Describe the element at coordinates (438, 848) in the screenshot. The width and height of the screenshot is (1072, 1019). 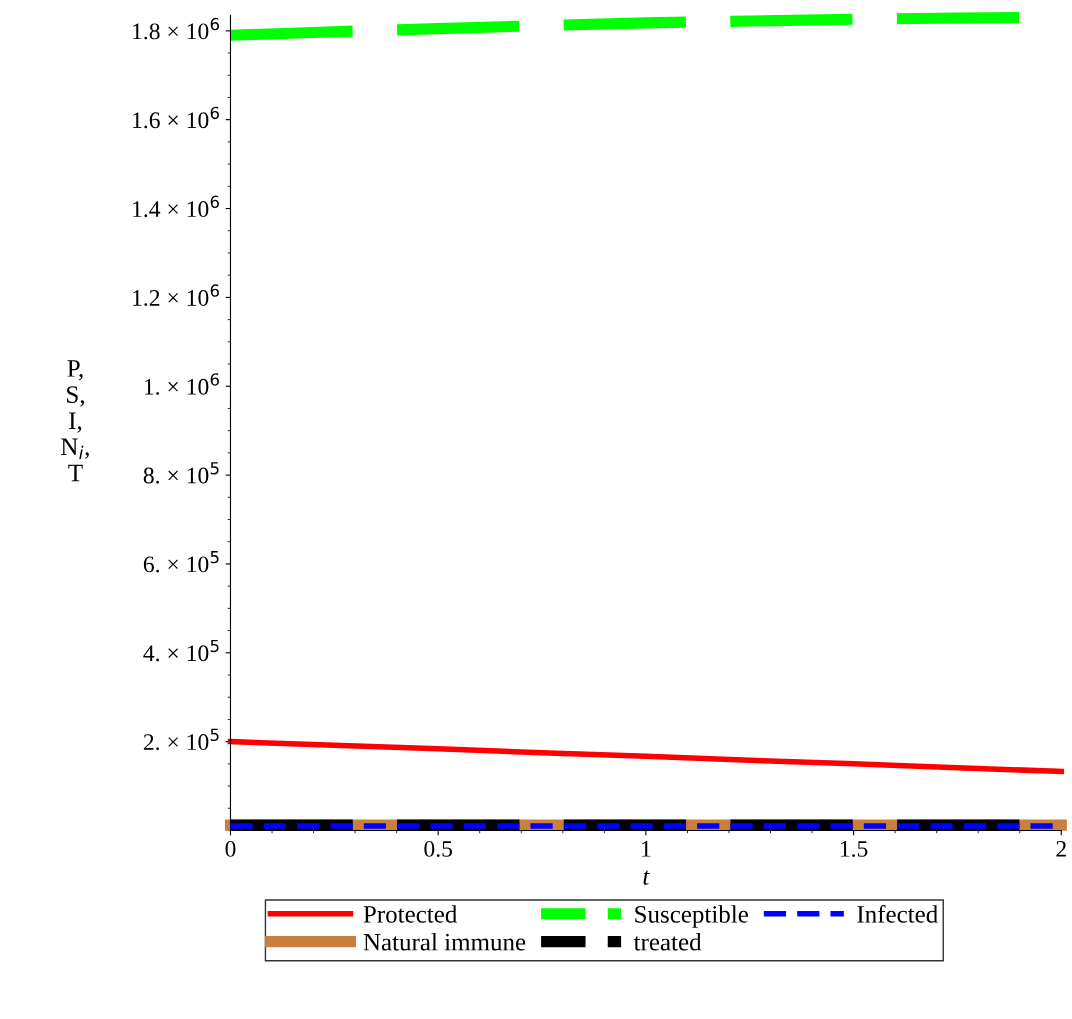
I see `x-tick-label: 0.5` at that location.